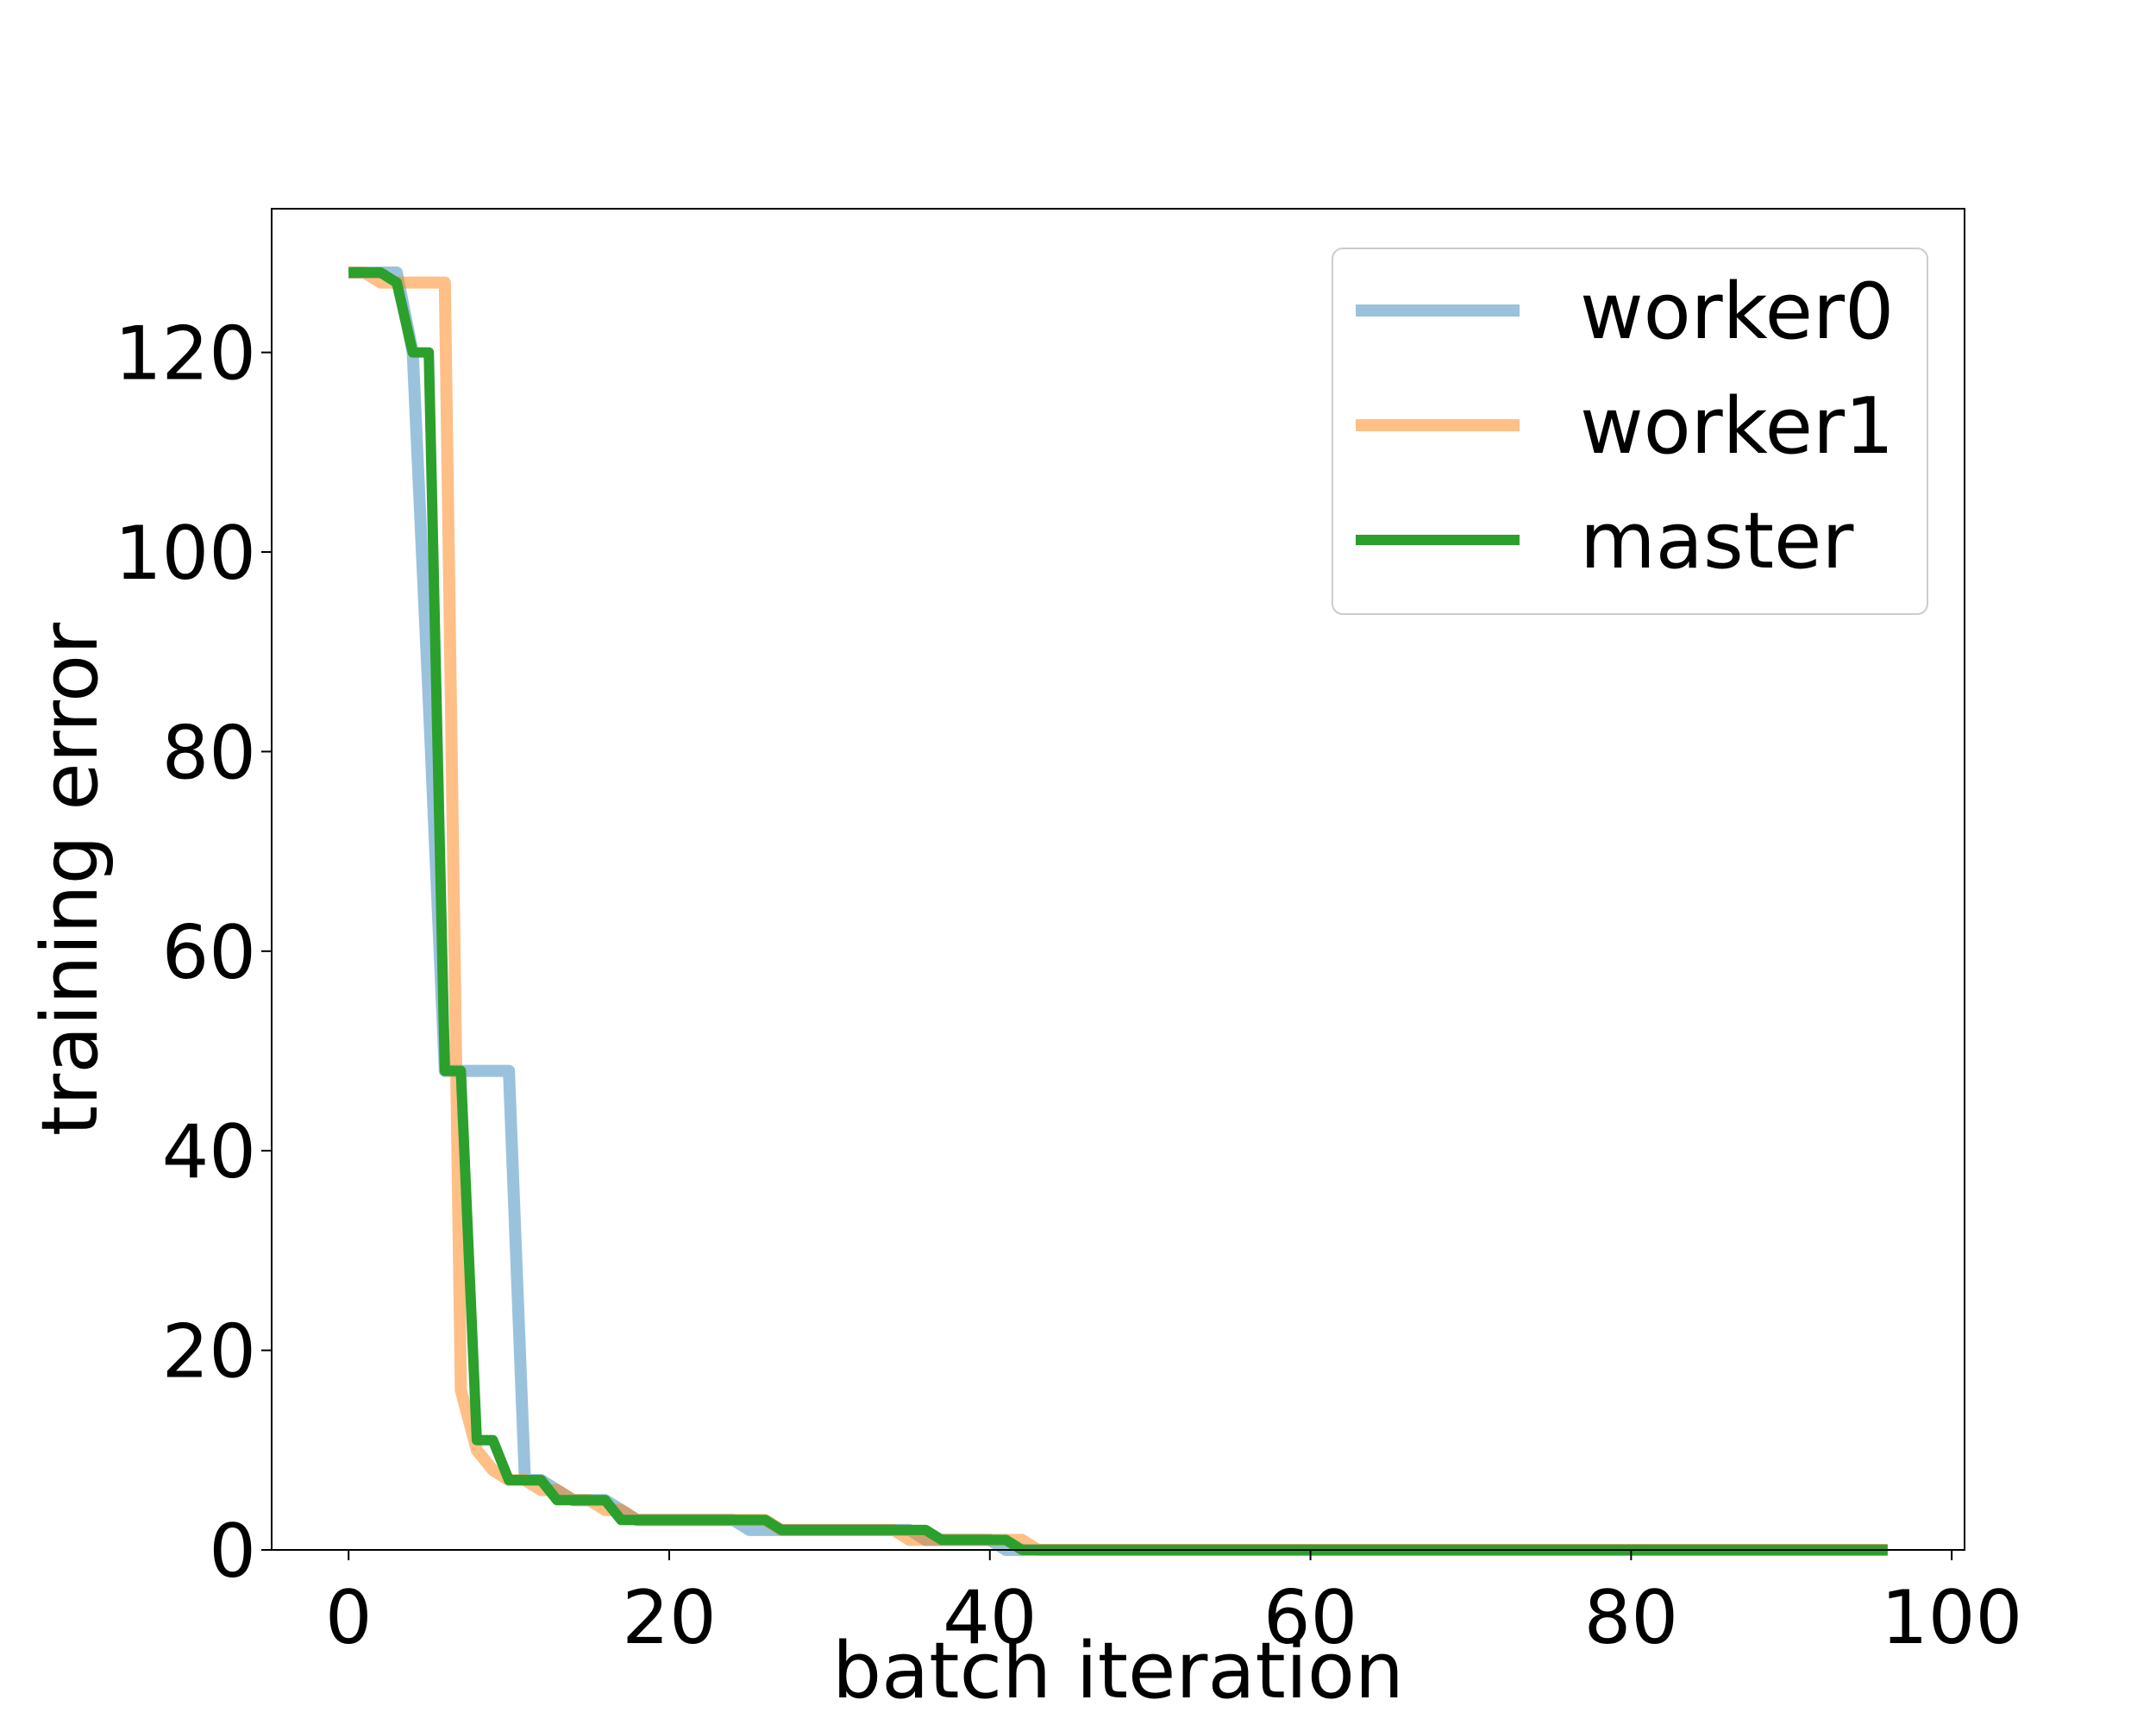 The image size is (2156, 1725). What do you see at coordinates (209, 953) in the screenshot?
I see `y-tick-label: 60` at bounding box center [209, 953].